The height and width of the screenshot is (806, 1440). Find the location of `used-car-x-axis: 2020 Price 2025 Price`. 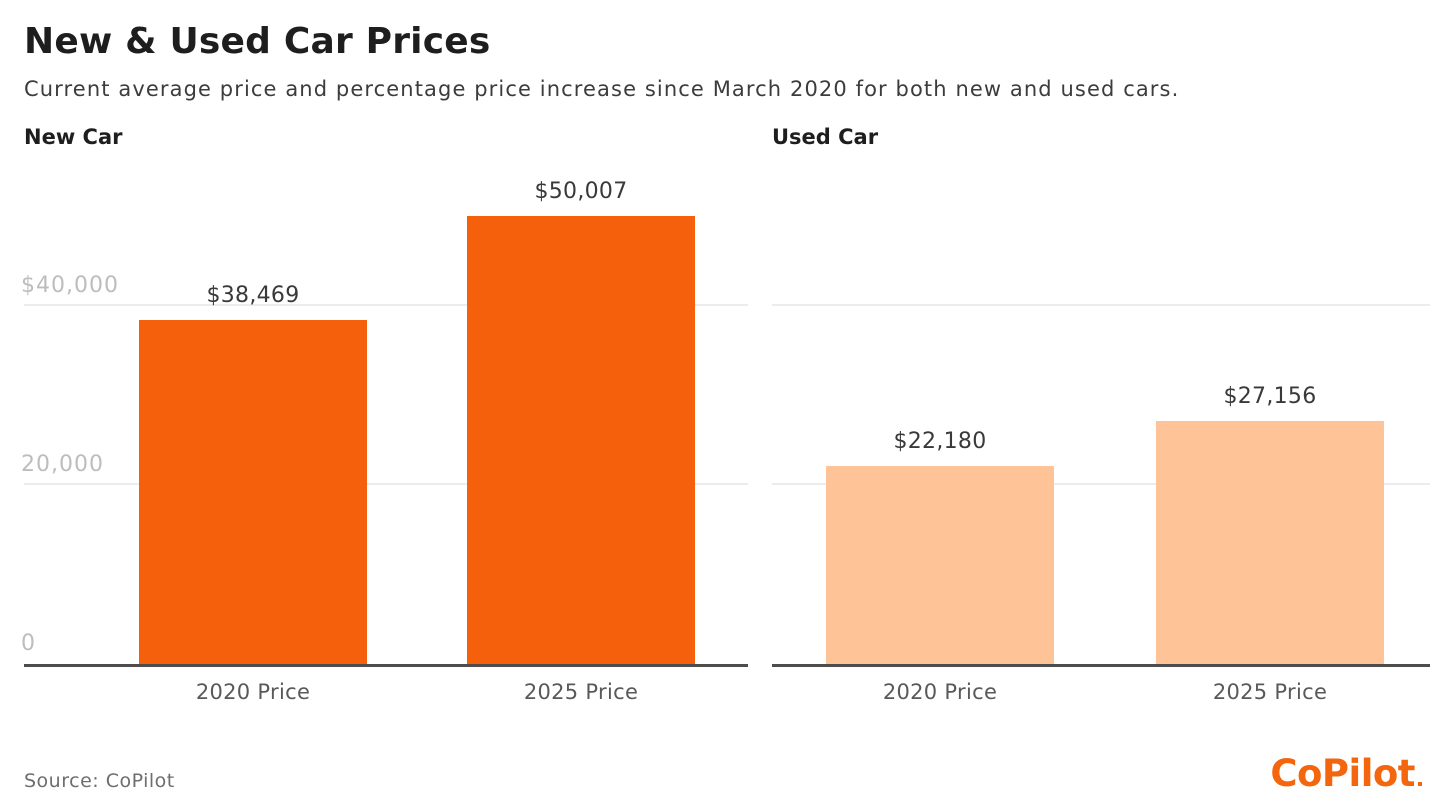

used-car-x-axis: 2020 Price 2025 Price is located at coordinates (1101, 689).